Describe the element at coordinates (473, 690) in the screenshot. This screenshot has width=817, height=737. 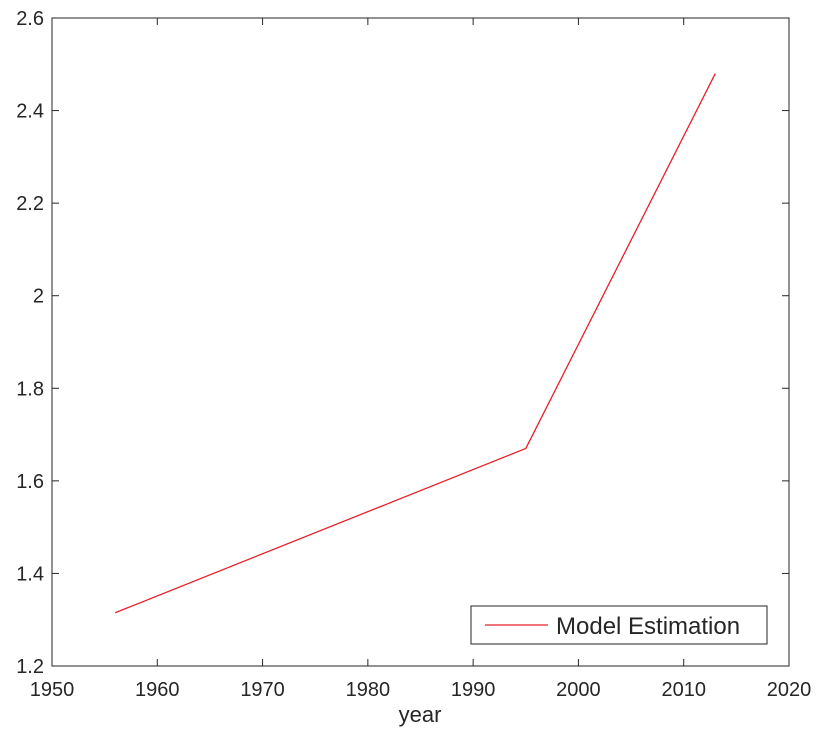
I see `x-tick-label: 1990` at that location.